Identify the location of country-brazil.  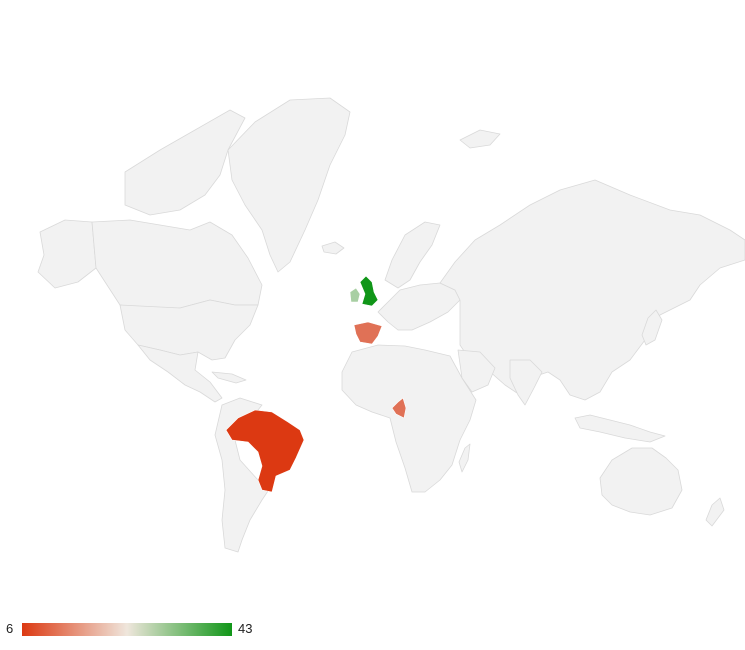
(265, 451).